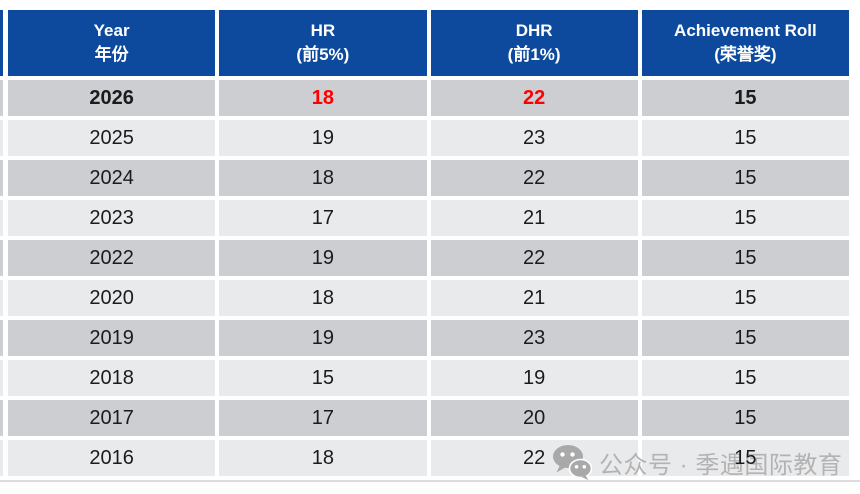 This screenshot has width=860, height=494. I want to click on col-header-achievement-roll: Achievement Roll (荣誉奖), so click(745, 43).